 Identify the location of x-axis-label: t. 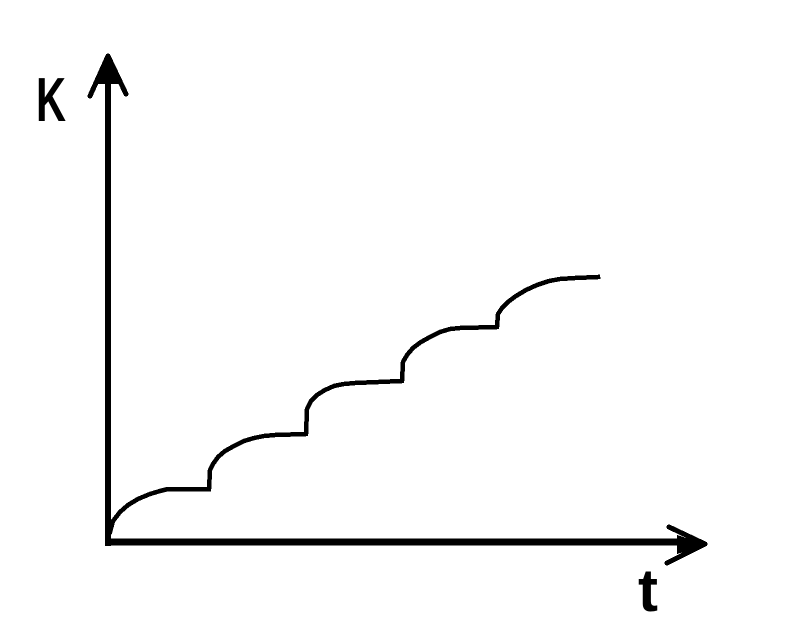
(648, 590).